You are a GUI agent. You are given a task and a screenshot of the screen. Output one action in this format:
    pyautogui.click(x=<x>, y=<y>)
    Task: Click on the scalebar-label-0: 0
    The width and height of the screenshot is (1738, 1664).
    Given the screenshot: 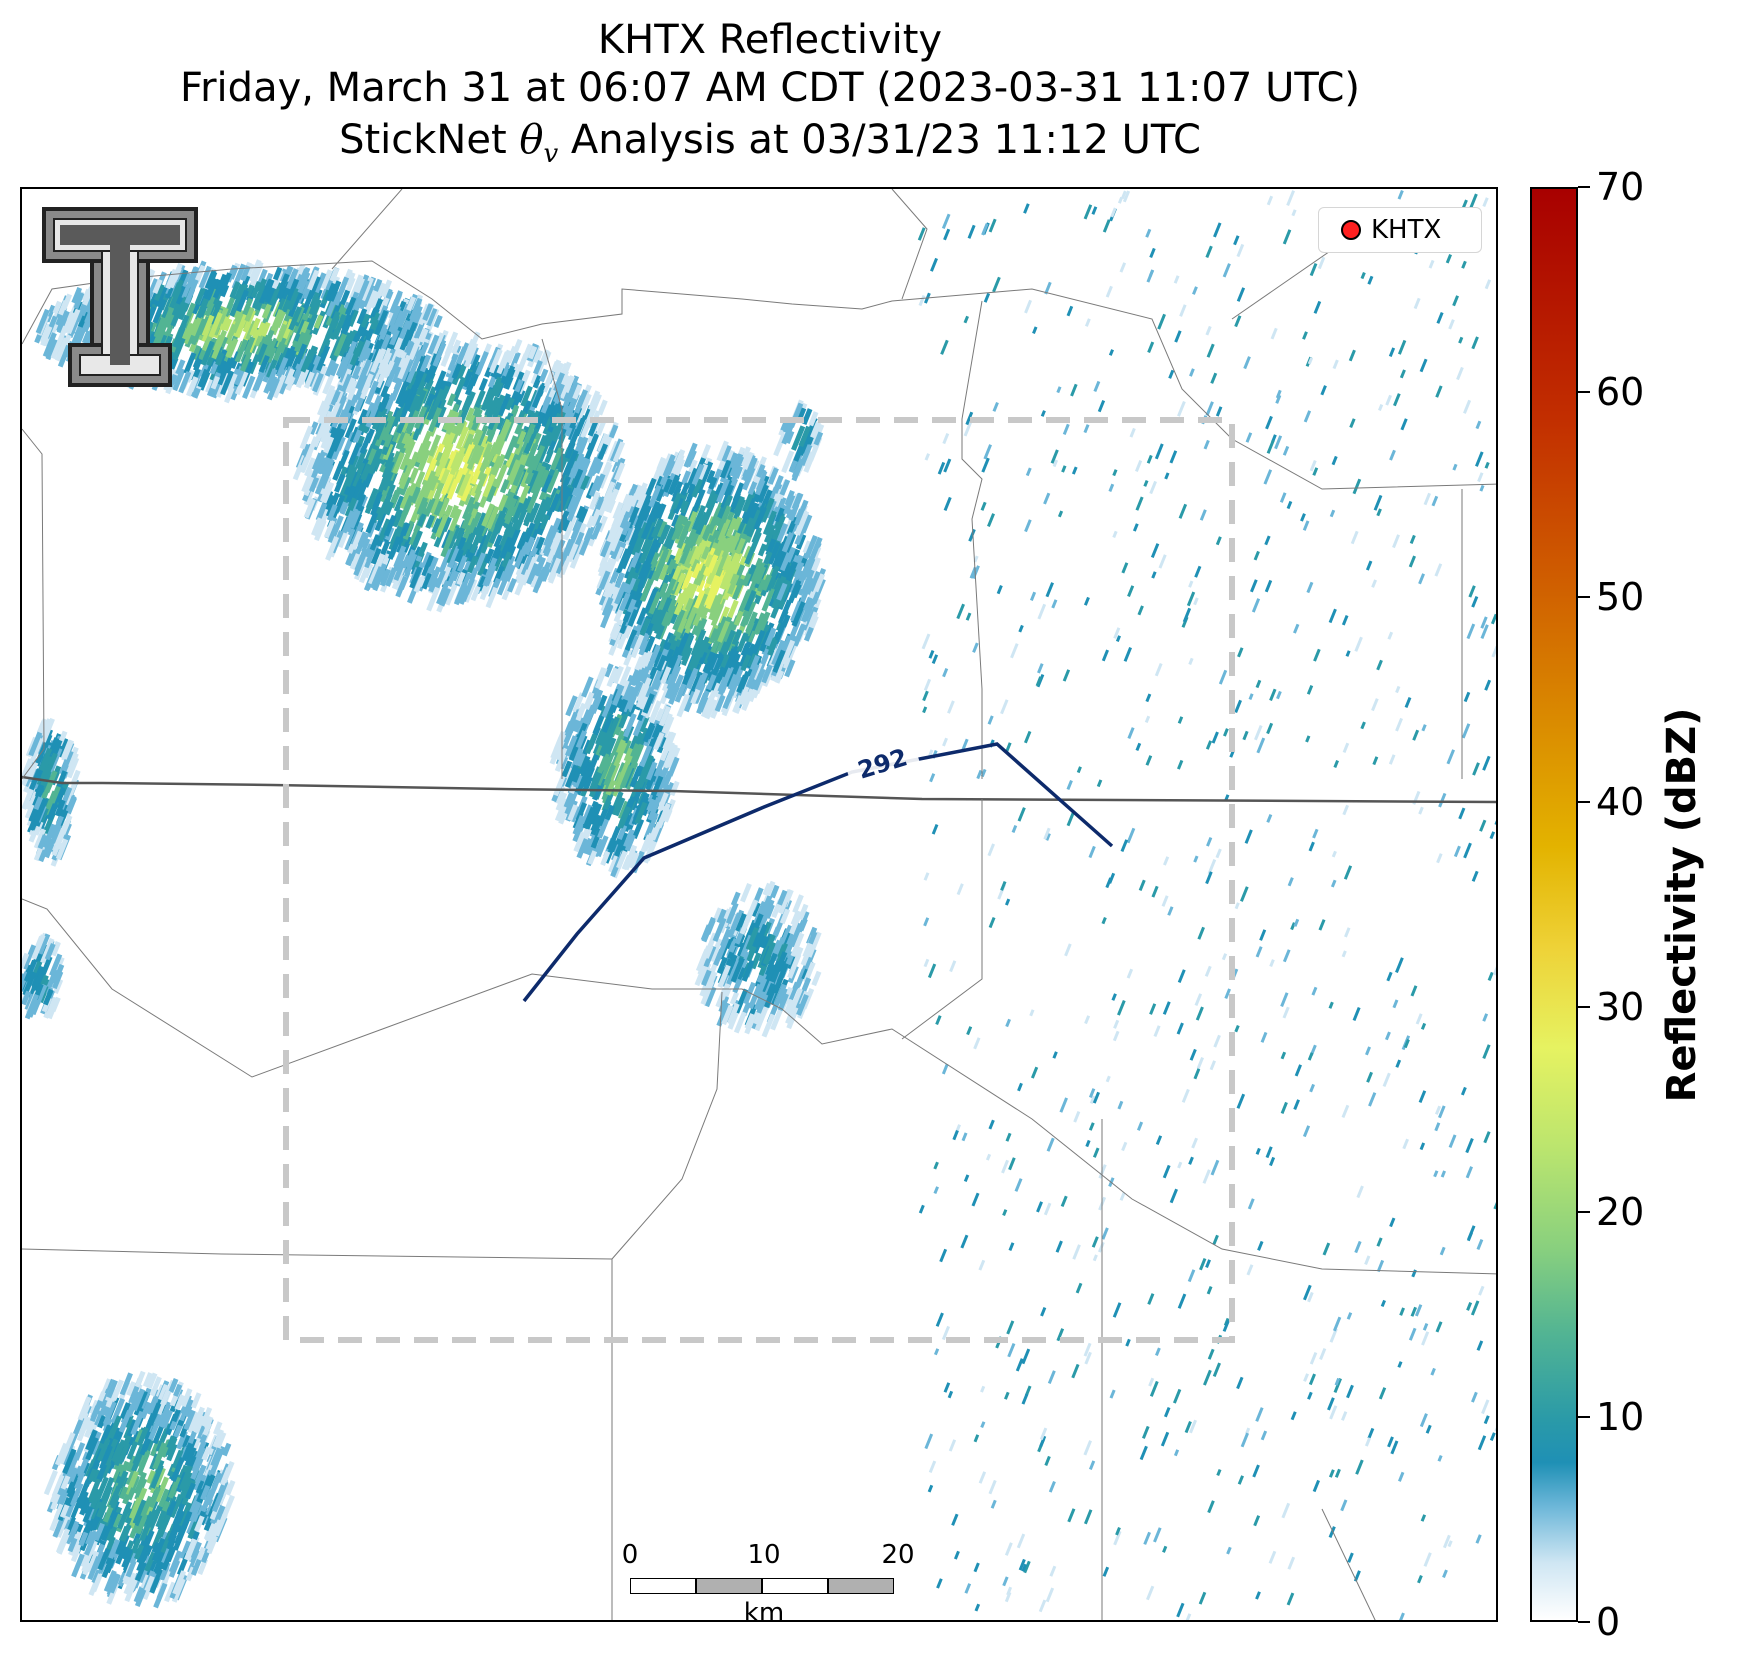 What is the action you would take?
    pyautogui.click(x=630, y=1555)
    